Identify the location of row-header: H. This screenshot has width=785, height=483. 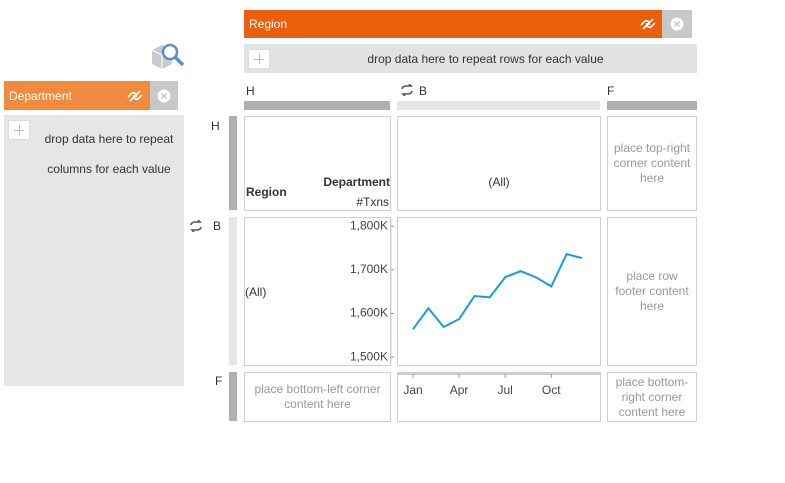
(215, 126).